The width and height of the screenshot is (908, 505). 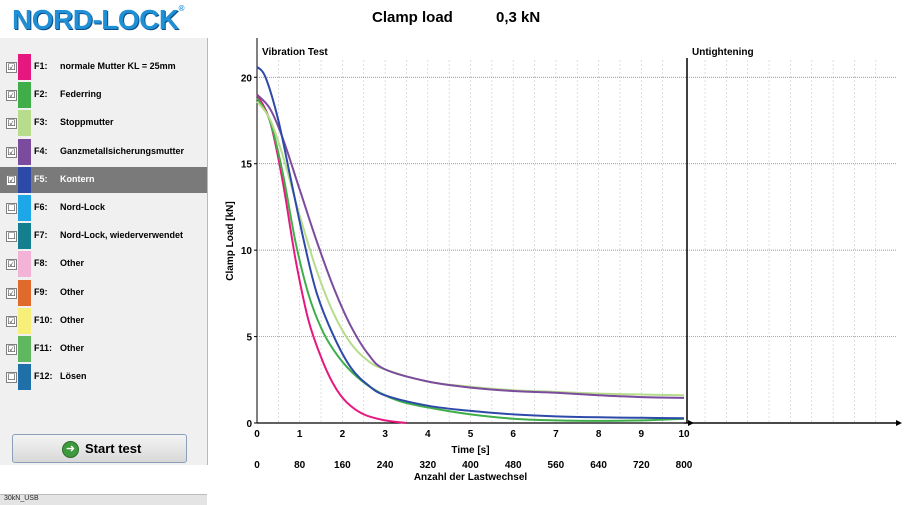 I want to click on app-header: NORD-LOCK® Clamp load 0,3 kN, so click(x=454, y=18).